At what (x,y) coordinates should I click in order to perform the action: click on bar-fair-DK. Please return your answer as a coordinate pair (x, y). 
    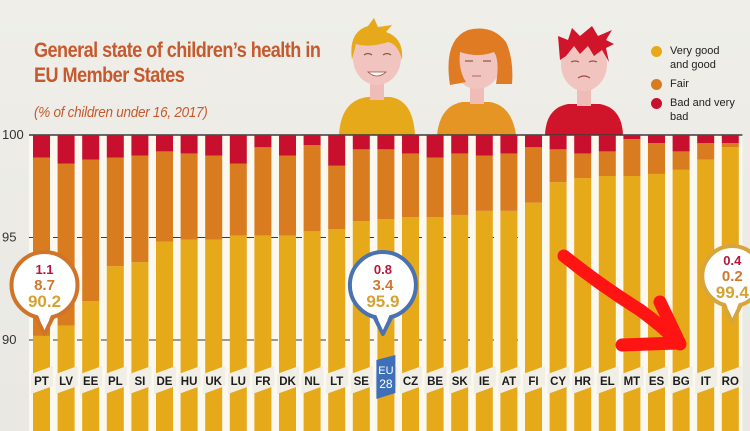
    Looking at the image, I should click on (287, 195).